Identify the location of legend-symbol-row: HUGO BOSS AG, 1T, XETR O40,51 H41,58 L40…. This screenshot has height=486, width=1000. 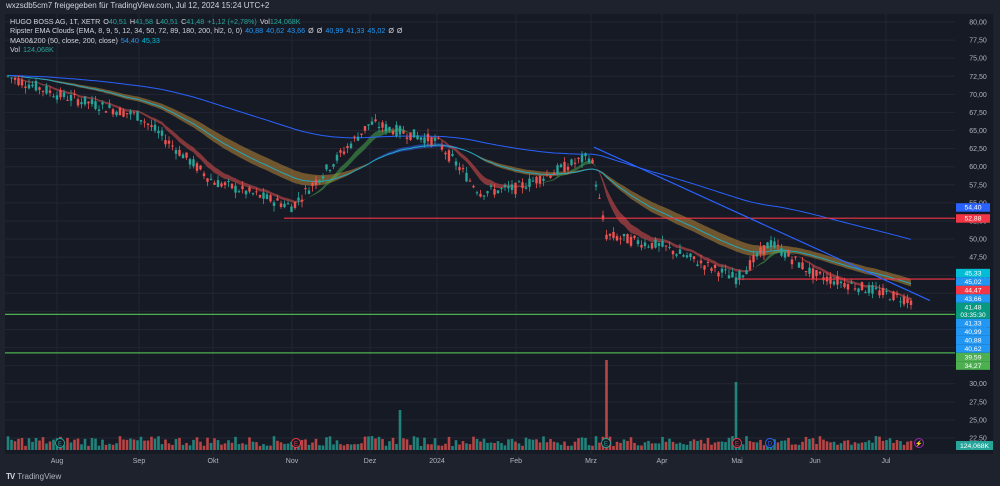
(206, 21).